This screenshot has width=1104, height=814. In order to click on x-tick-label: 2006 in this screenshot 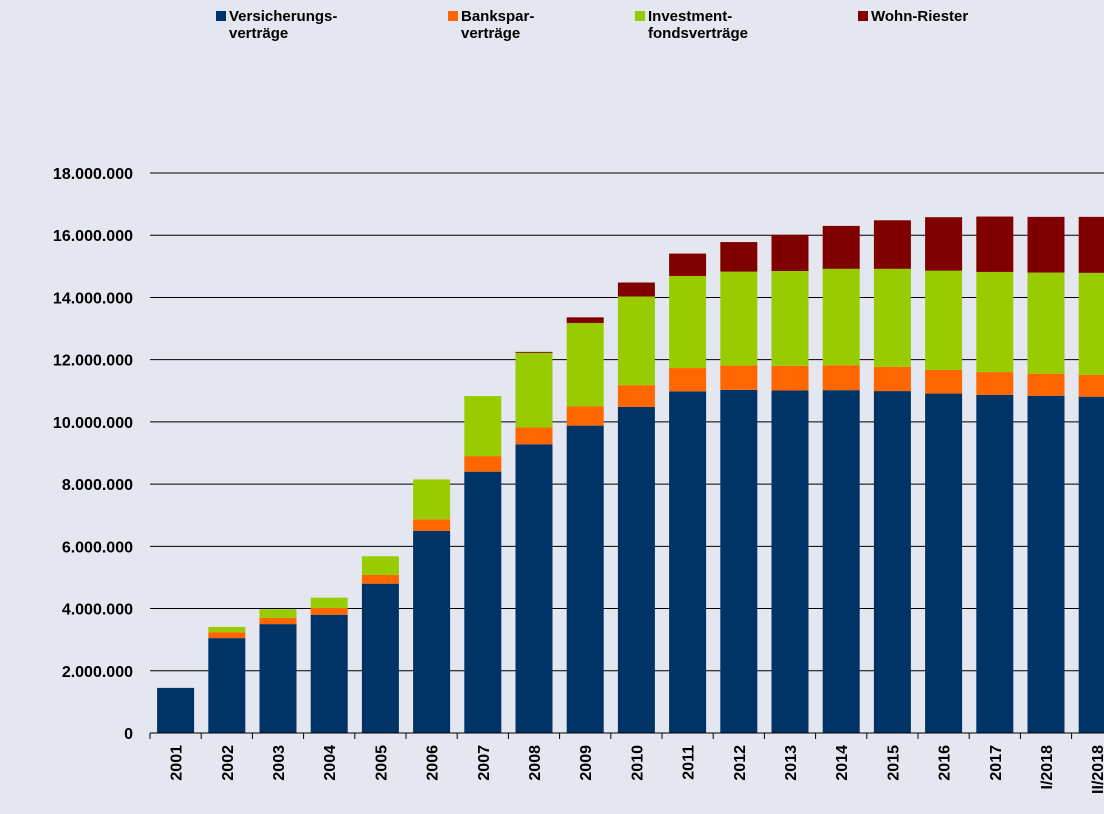, I will do `click(433, 763)`.